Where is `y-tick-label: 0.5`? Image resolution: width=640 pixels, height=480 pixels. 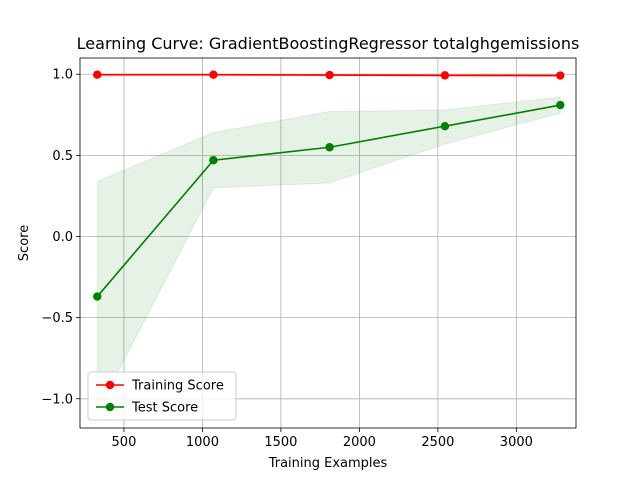 y-tick-label: 0.5 is located at coordinates (62, 156).